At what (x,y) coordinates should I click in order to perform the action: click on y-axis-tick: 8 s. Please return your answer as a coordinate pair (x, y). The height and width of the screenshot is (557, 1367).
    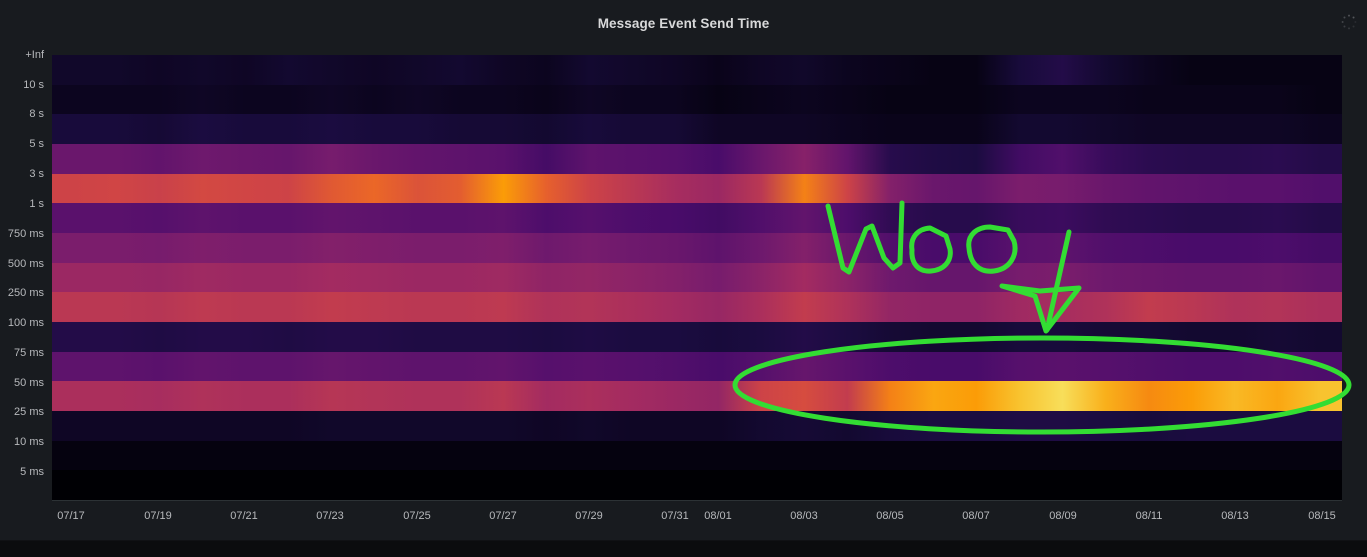
    Looking at the image, I should click on (36, 114).